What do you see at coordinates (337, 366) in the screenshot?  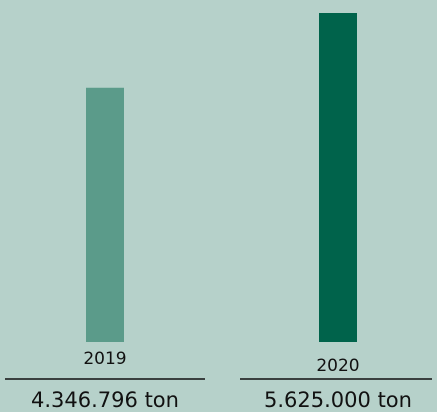 I see `category-label: 2020` at bounding box center [337, 366].